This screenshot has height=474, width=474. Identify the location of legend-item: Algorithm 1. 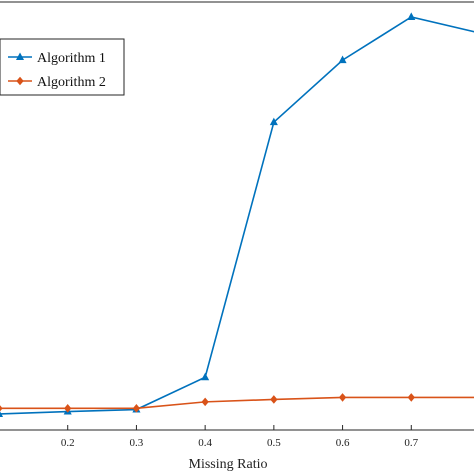
(57, 58).